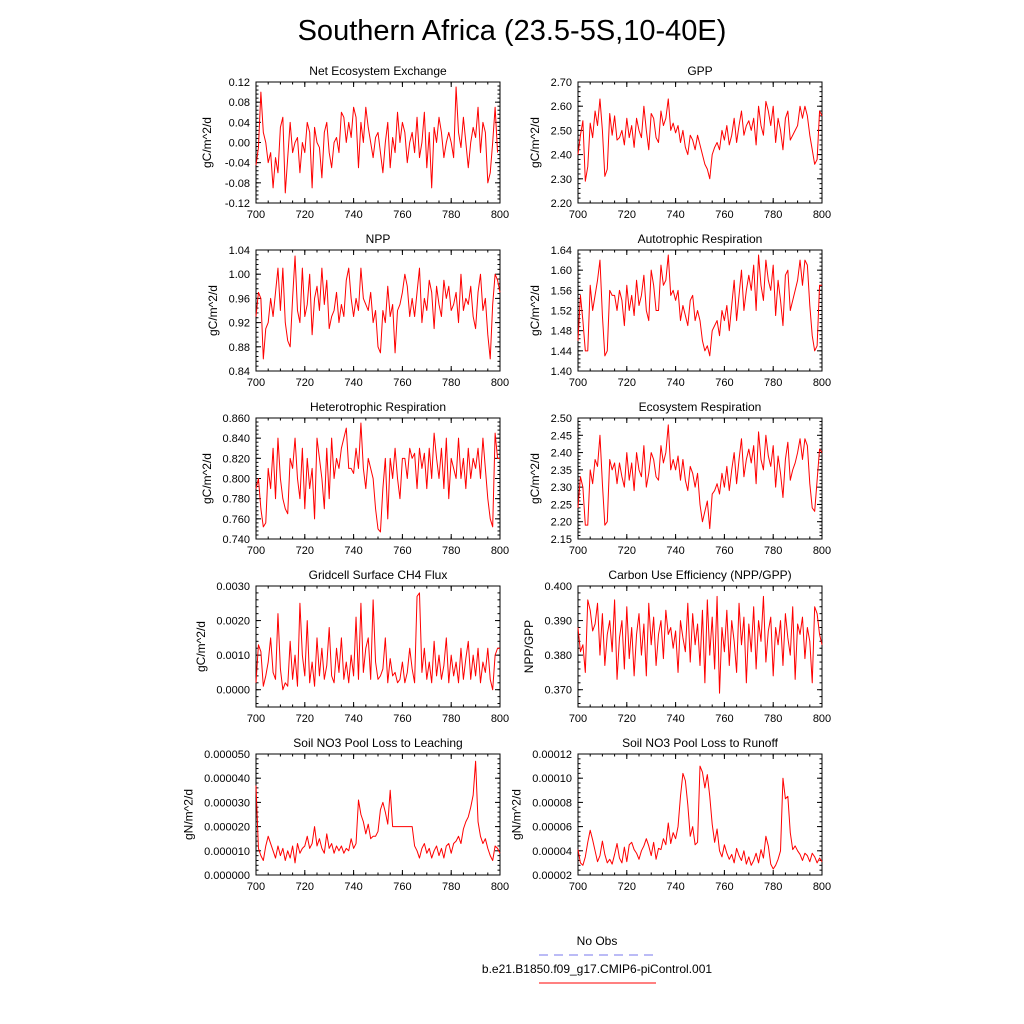 The height and width of the screenshot is (1024, 1024). Describe the element at coordinates (627, 887) in the screenshot. I see `x-tick-label-soil-no3-runoff: 720` at that location.